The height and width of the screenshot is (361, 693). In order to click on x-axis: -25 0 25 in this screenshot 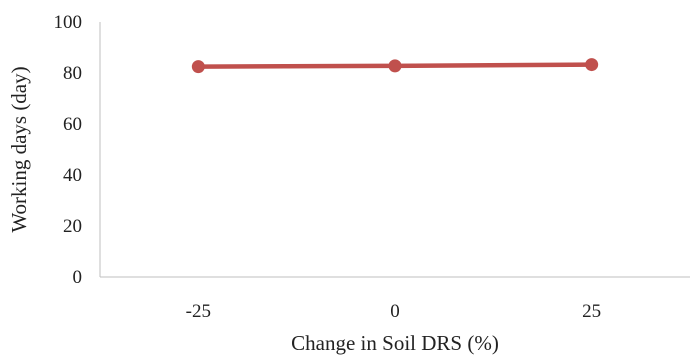, I will do `click(395, 299)`.